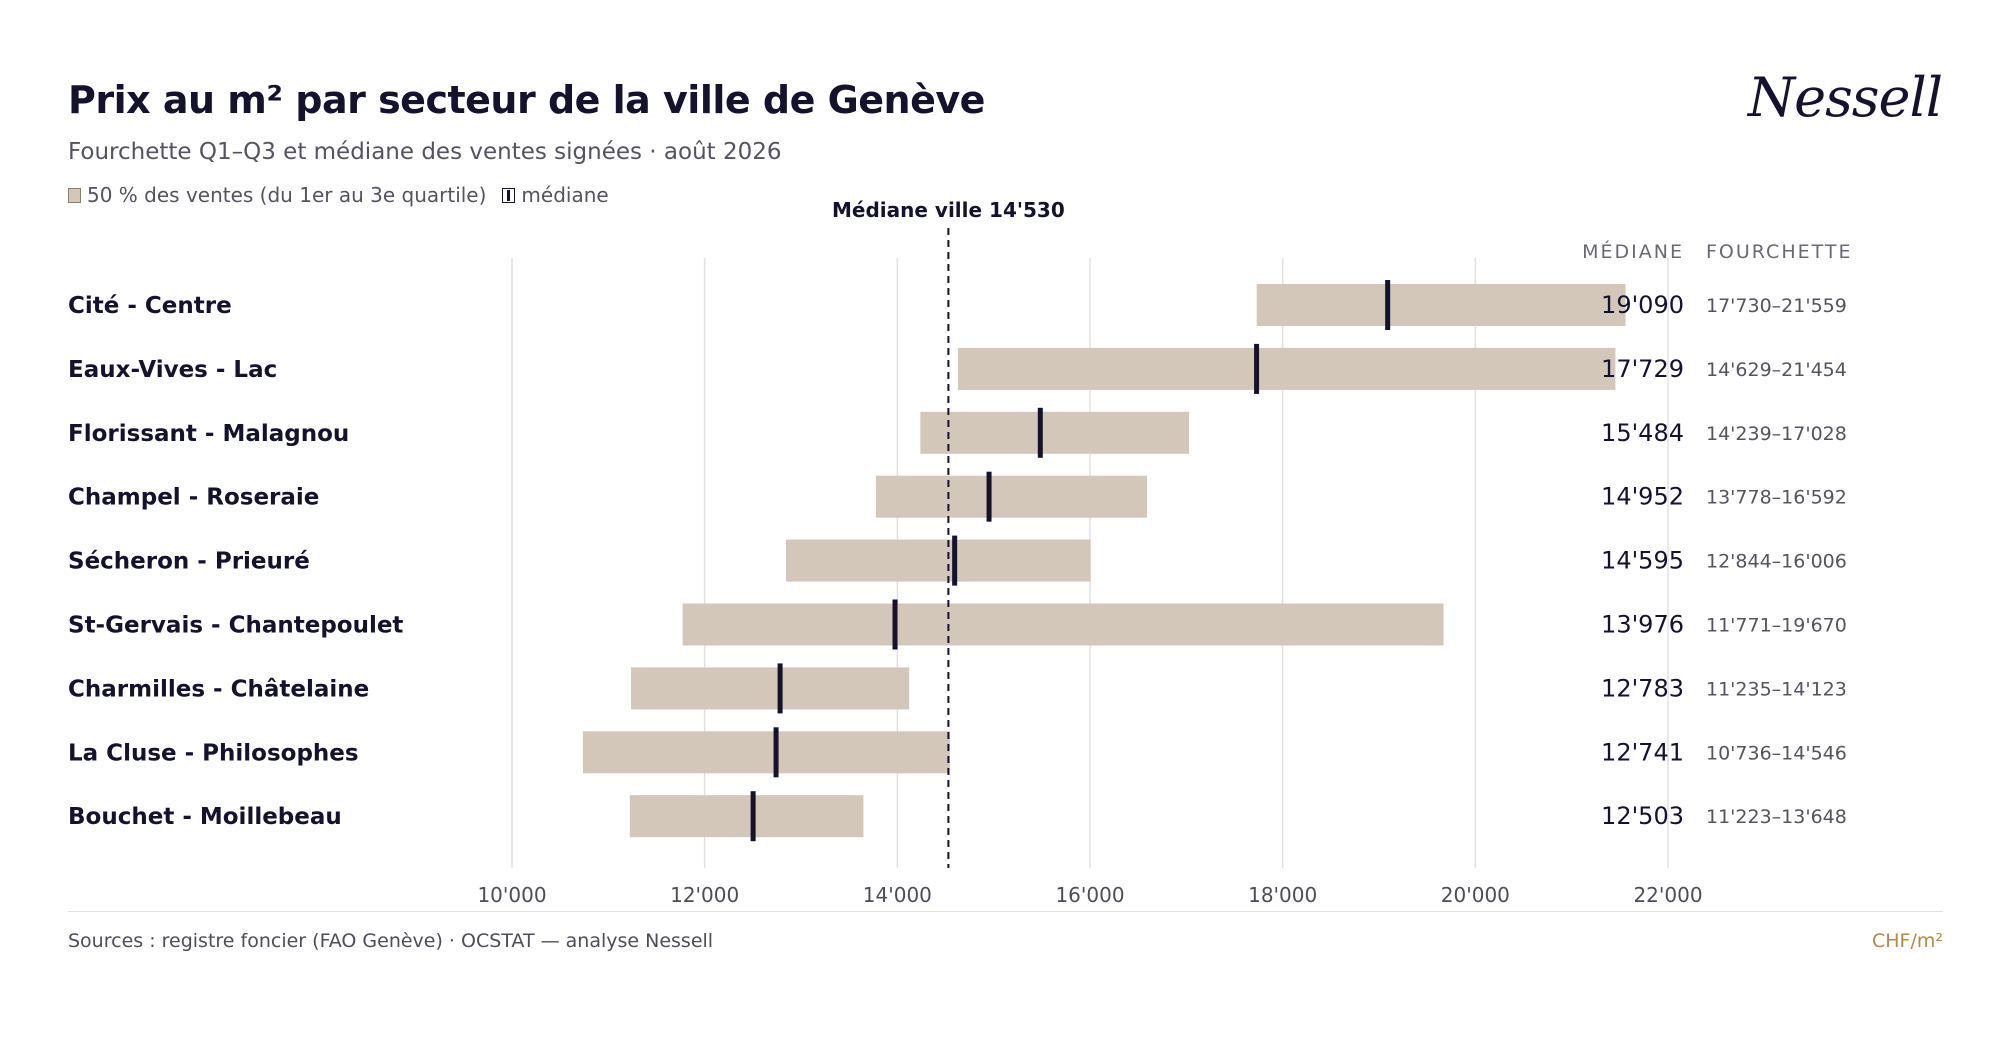 This screenshot has height=1037, width=2000. Describe the element at coordinates (74, 195) in the screenshot. I see `legend-swatch-range` at that location.